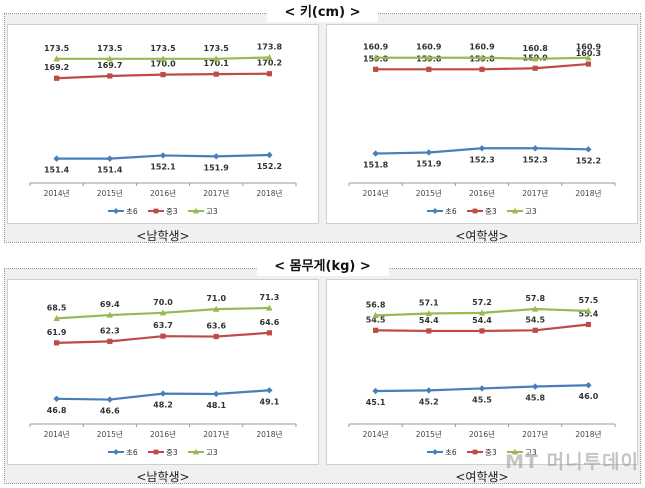 Image resolution: width=645 pixels, height=488 pixels. I want to click on data-label: 45.1, so click(376, 402).